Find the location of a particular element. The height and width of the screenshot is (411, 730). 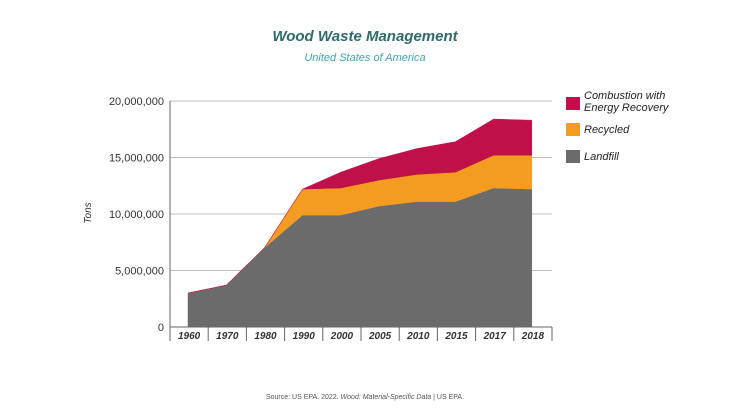

x-tick-label: 2017 is located at coordinates (495, 336).